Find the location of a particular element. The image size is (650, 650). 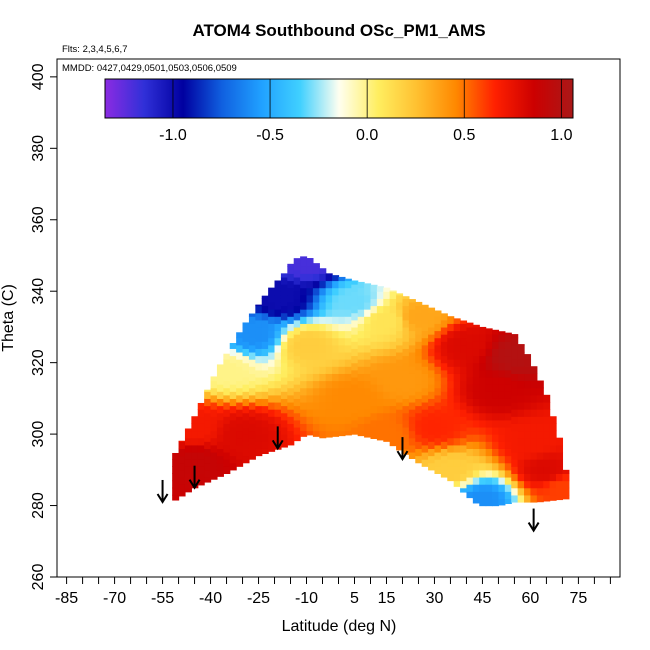

colorbar-ticks: -1.0 -0.5 0.0 0.5 1.0 is located at coordinates (366, 111).